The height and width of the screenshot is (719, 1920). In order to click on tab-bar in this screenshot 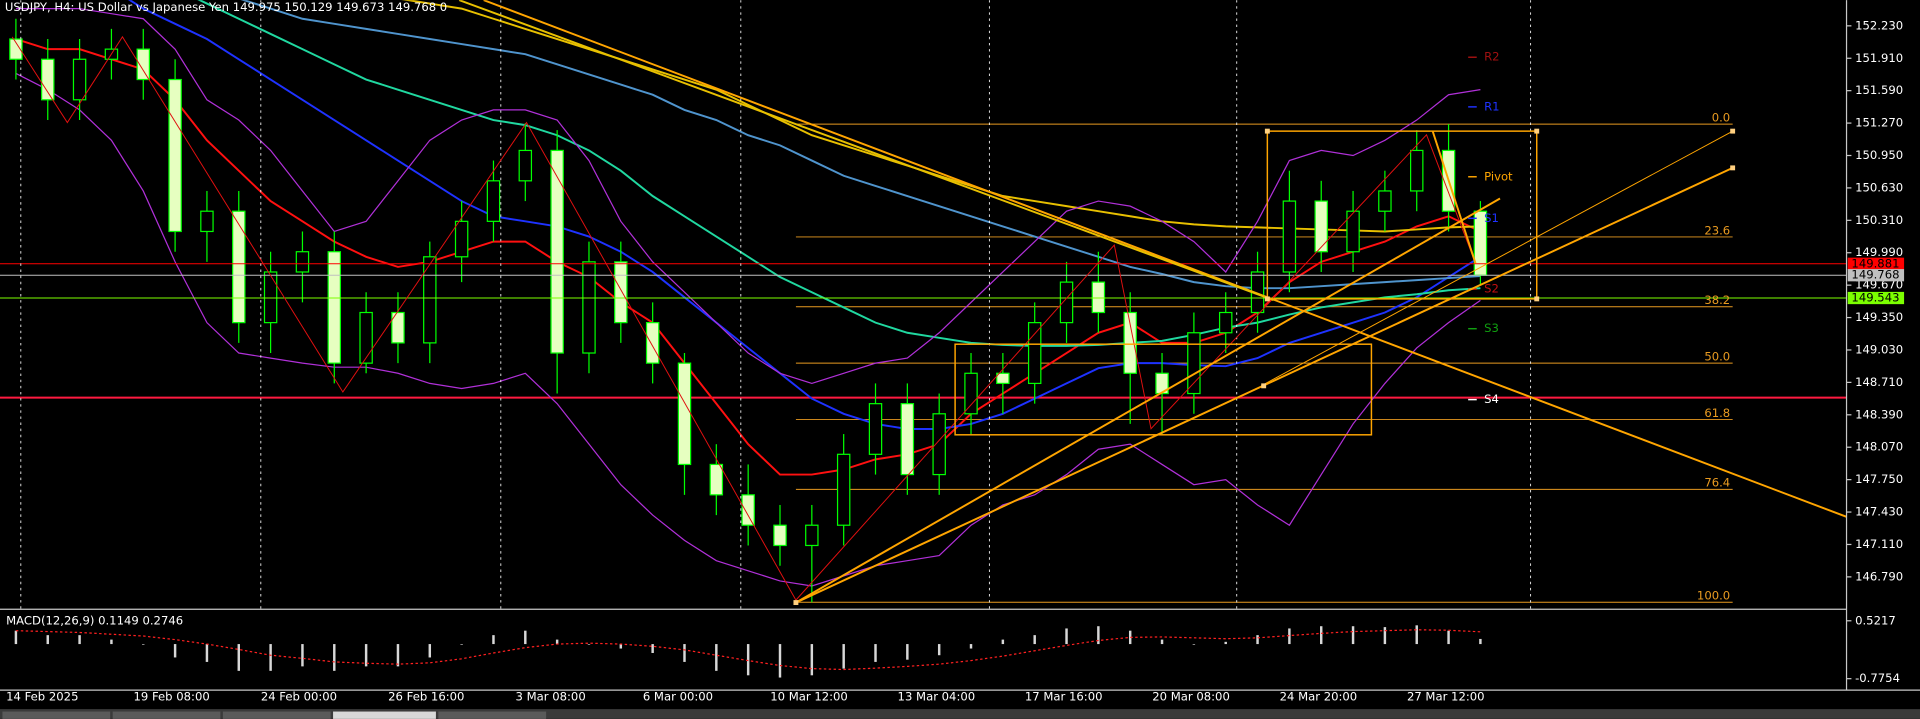, I will do `click(960, 714)`.